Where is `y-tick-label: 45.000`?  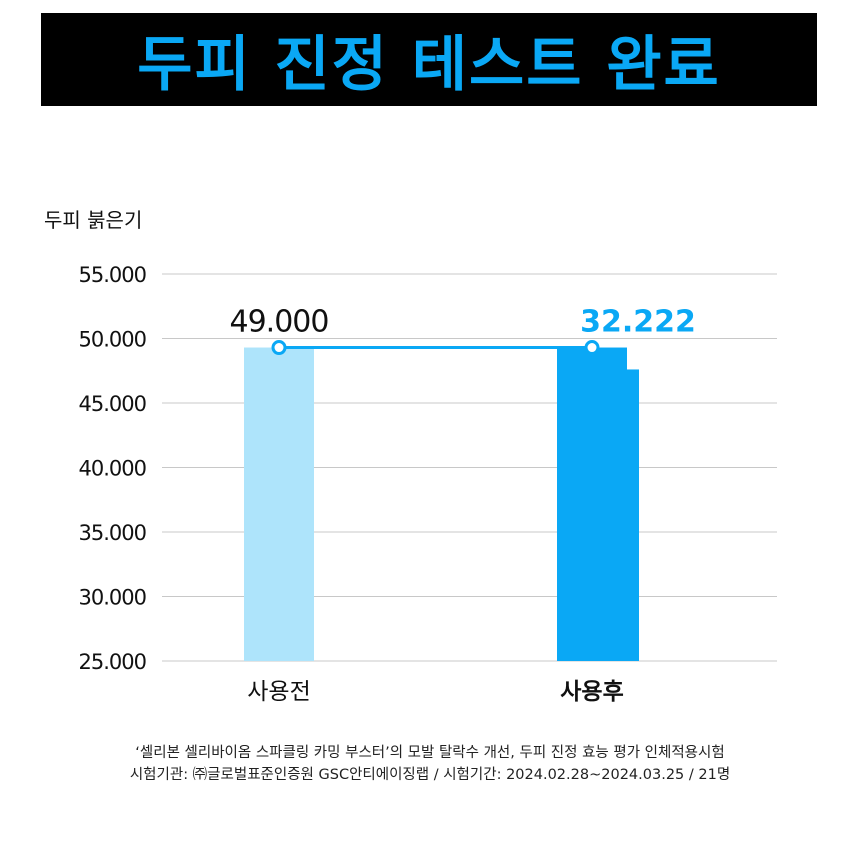 y-tick-label: 45.000 is located at coordinates (112, 404).